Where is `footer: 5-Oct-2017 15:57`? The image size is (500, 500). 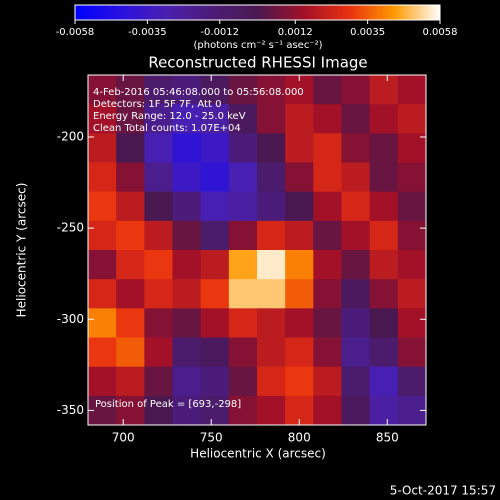
footer: 5-Oct-2017 15:57 is located at coordinates (443, 491).